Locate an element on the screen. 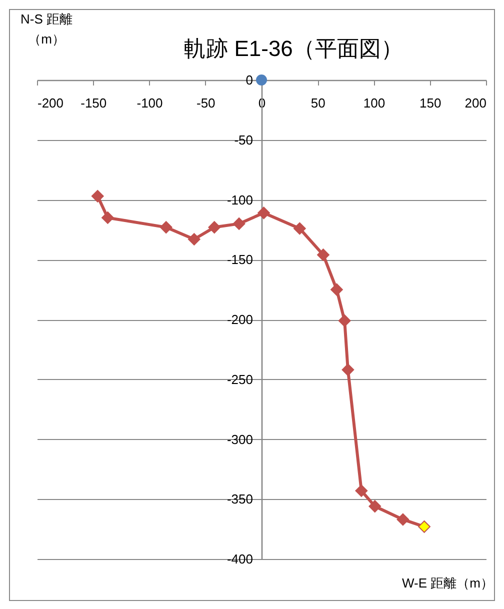 The height and width of the screenshot is (609, 504). y-tick-label: -400 is located at coordinates (239, 559).